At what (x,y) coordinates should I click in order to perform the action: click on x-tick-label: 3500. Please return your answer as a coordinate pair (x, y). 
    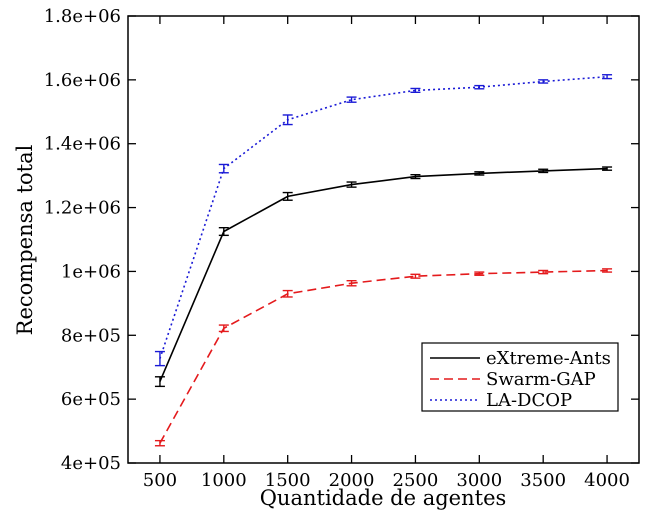
    Looking at the image, I should click on (543, 480).